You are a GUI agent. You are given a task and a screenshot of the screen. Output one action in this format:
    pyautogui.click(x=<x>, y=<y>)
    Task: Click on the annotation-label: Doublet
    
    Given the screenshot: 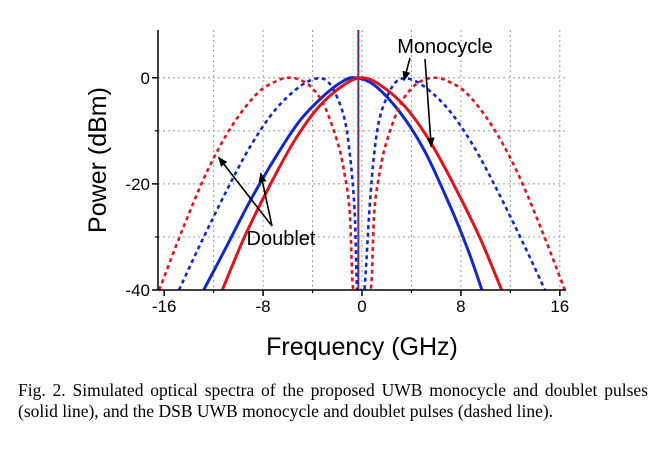 What is the action you would take?
    pyautogui.click(x=281, y=239)
    